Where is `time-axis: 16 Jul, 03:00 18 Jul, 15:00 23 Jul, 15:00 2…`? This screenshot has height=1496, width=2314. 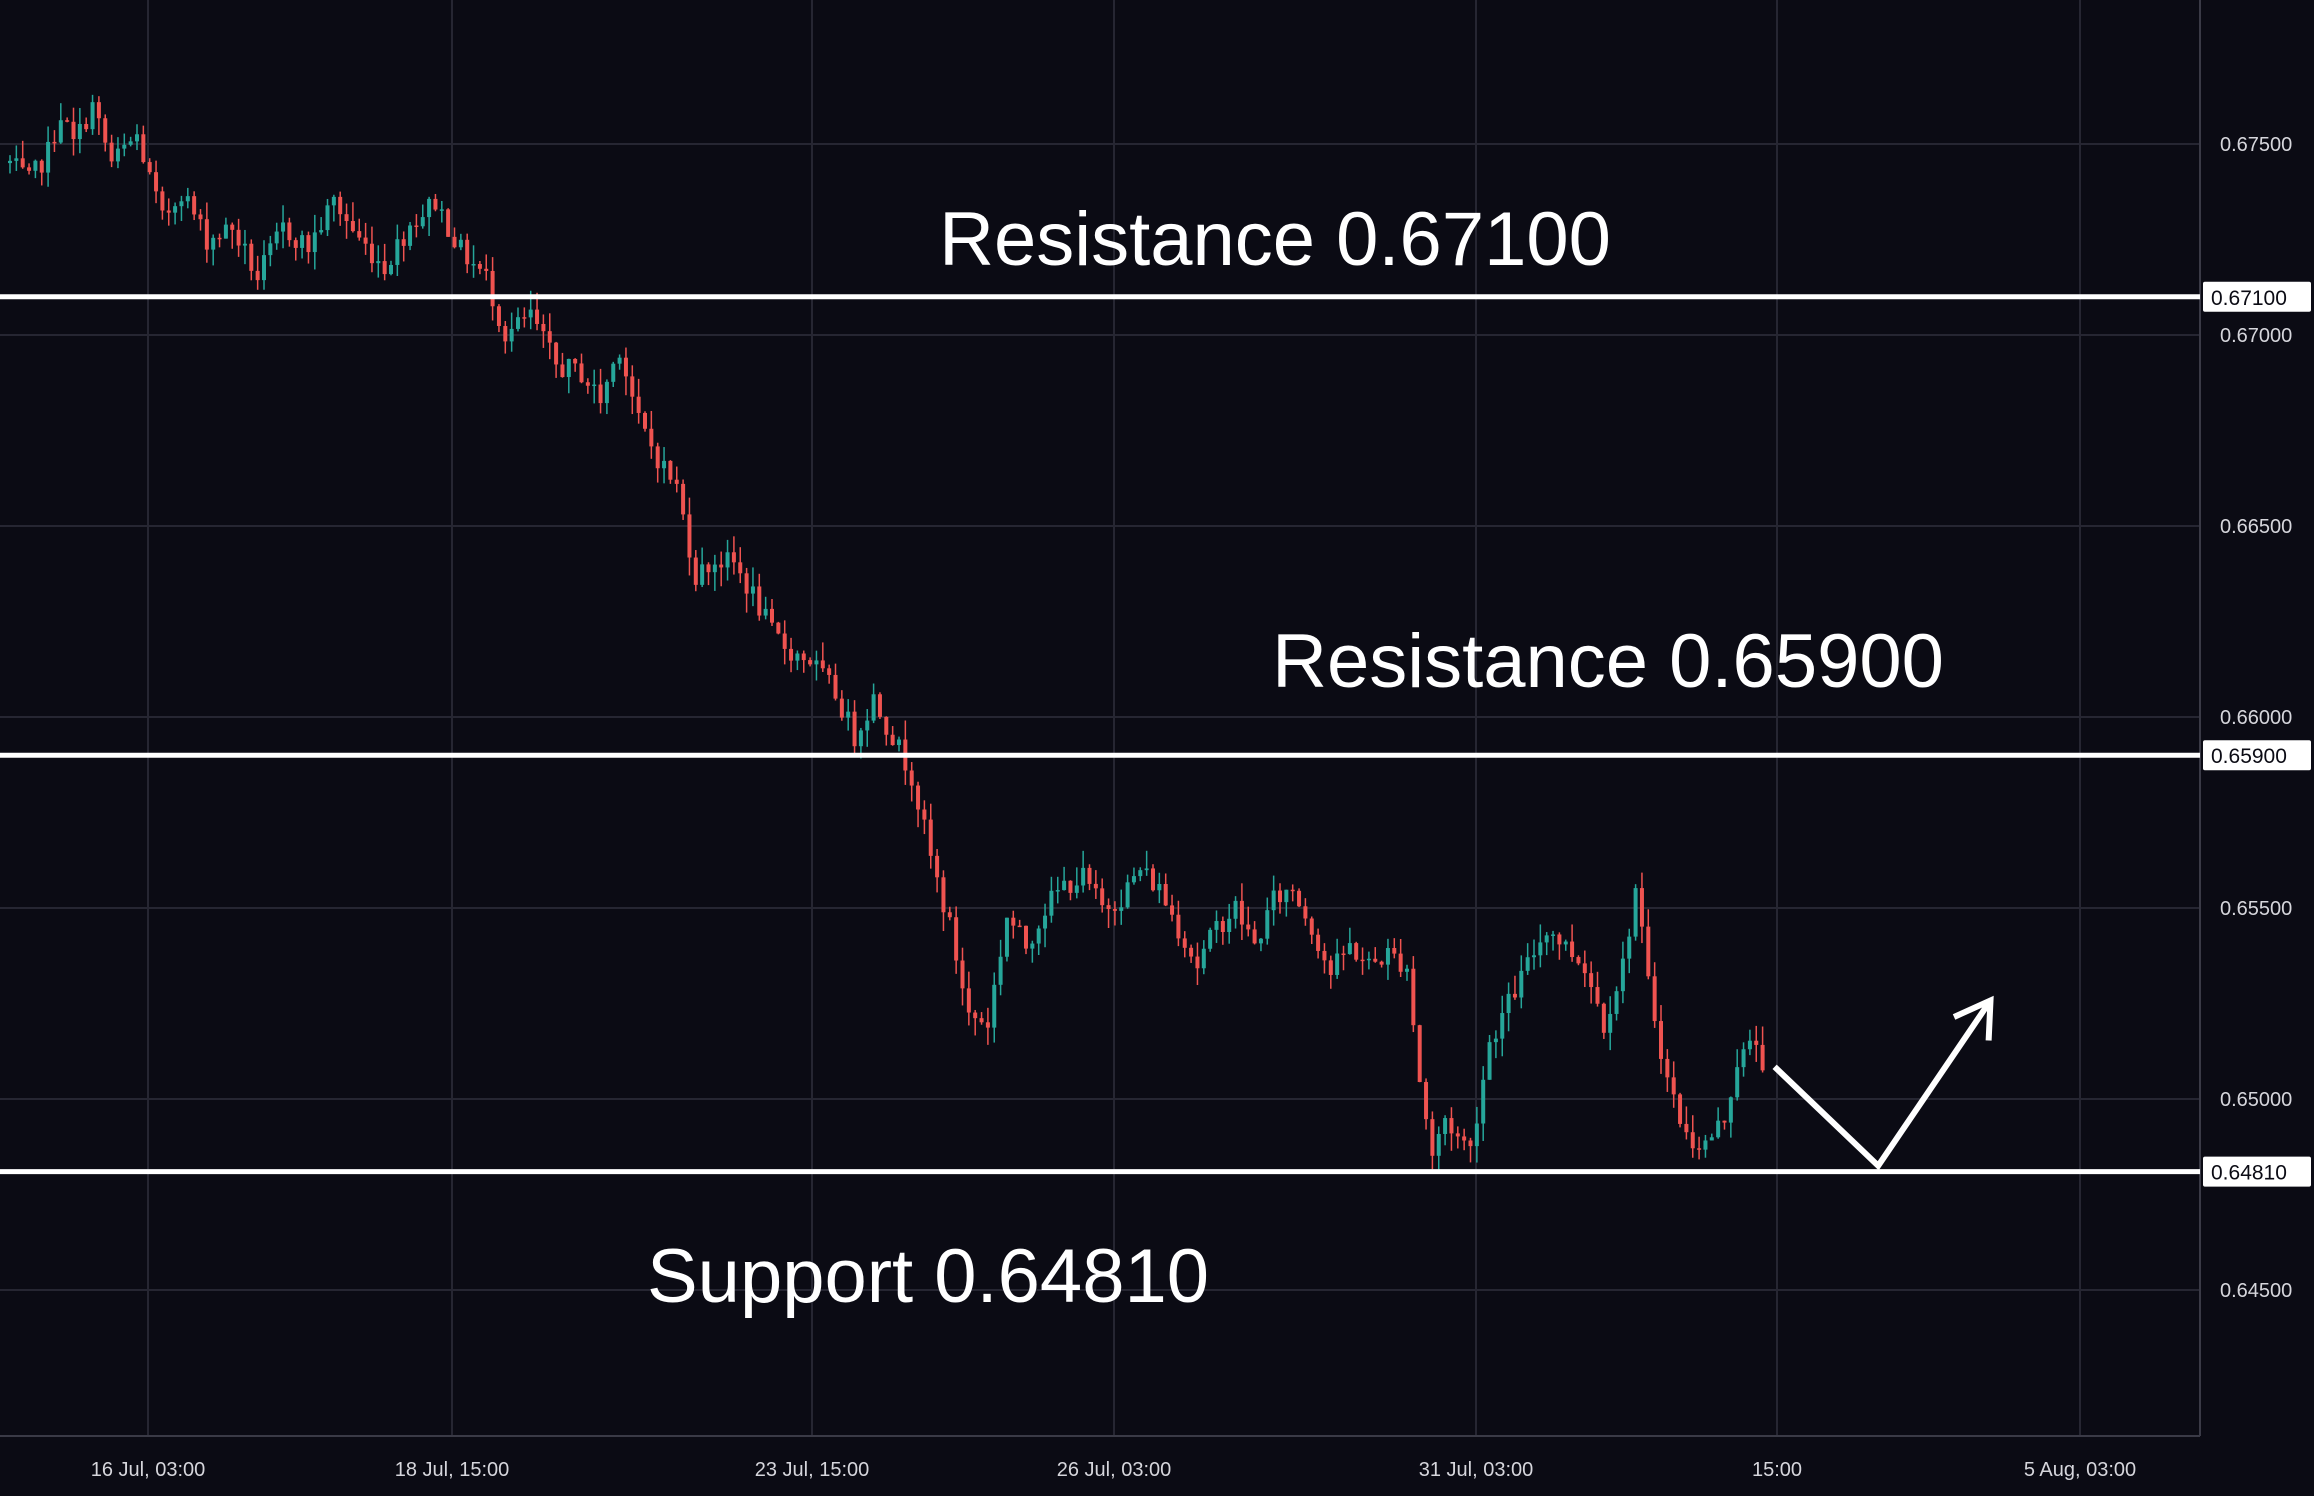 time-axis: 16 Jul, 03:00 18 Jul, 15:00 23 Jul, 15:00 2… is located at coordinates (1113, 1470).